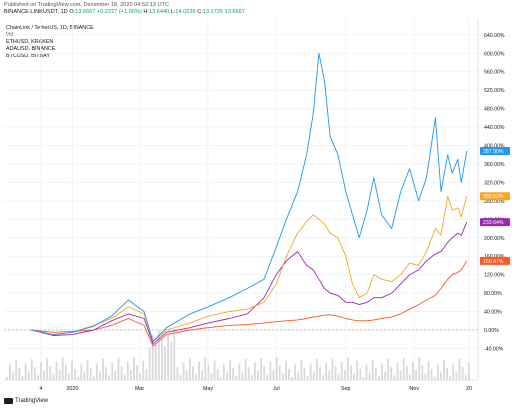  I want to click on close-label: C:, so click(200, 12).